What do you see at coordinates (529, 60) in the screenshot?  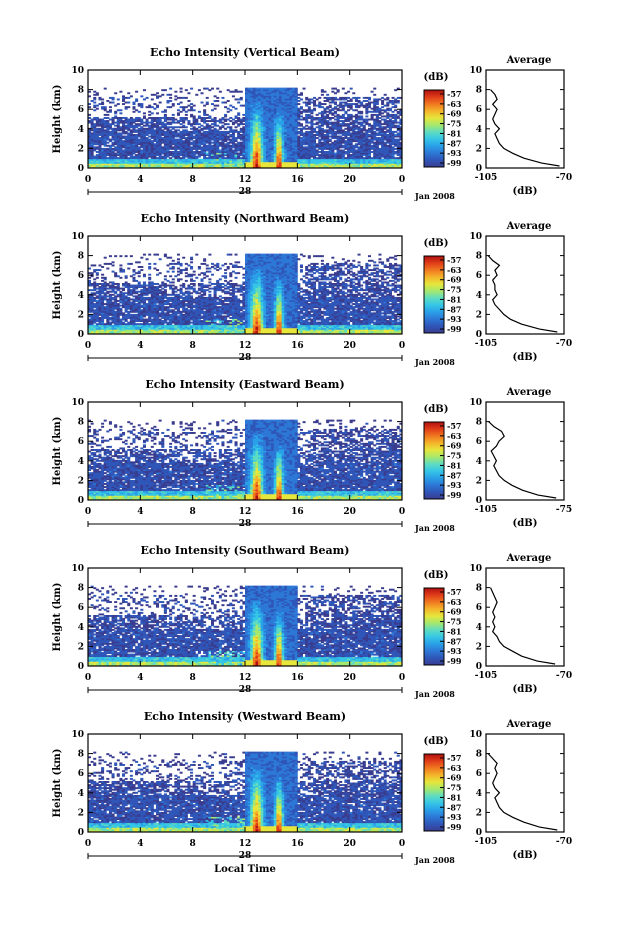 I see `profile-title: Average` at bounding box center [529, 60].